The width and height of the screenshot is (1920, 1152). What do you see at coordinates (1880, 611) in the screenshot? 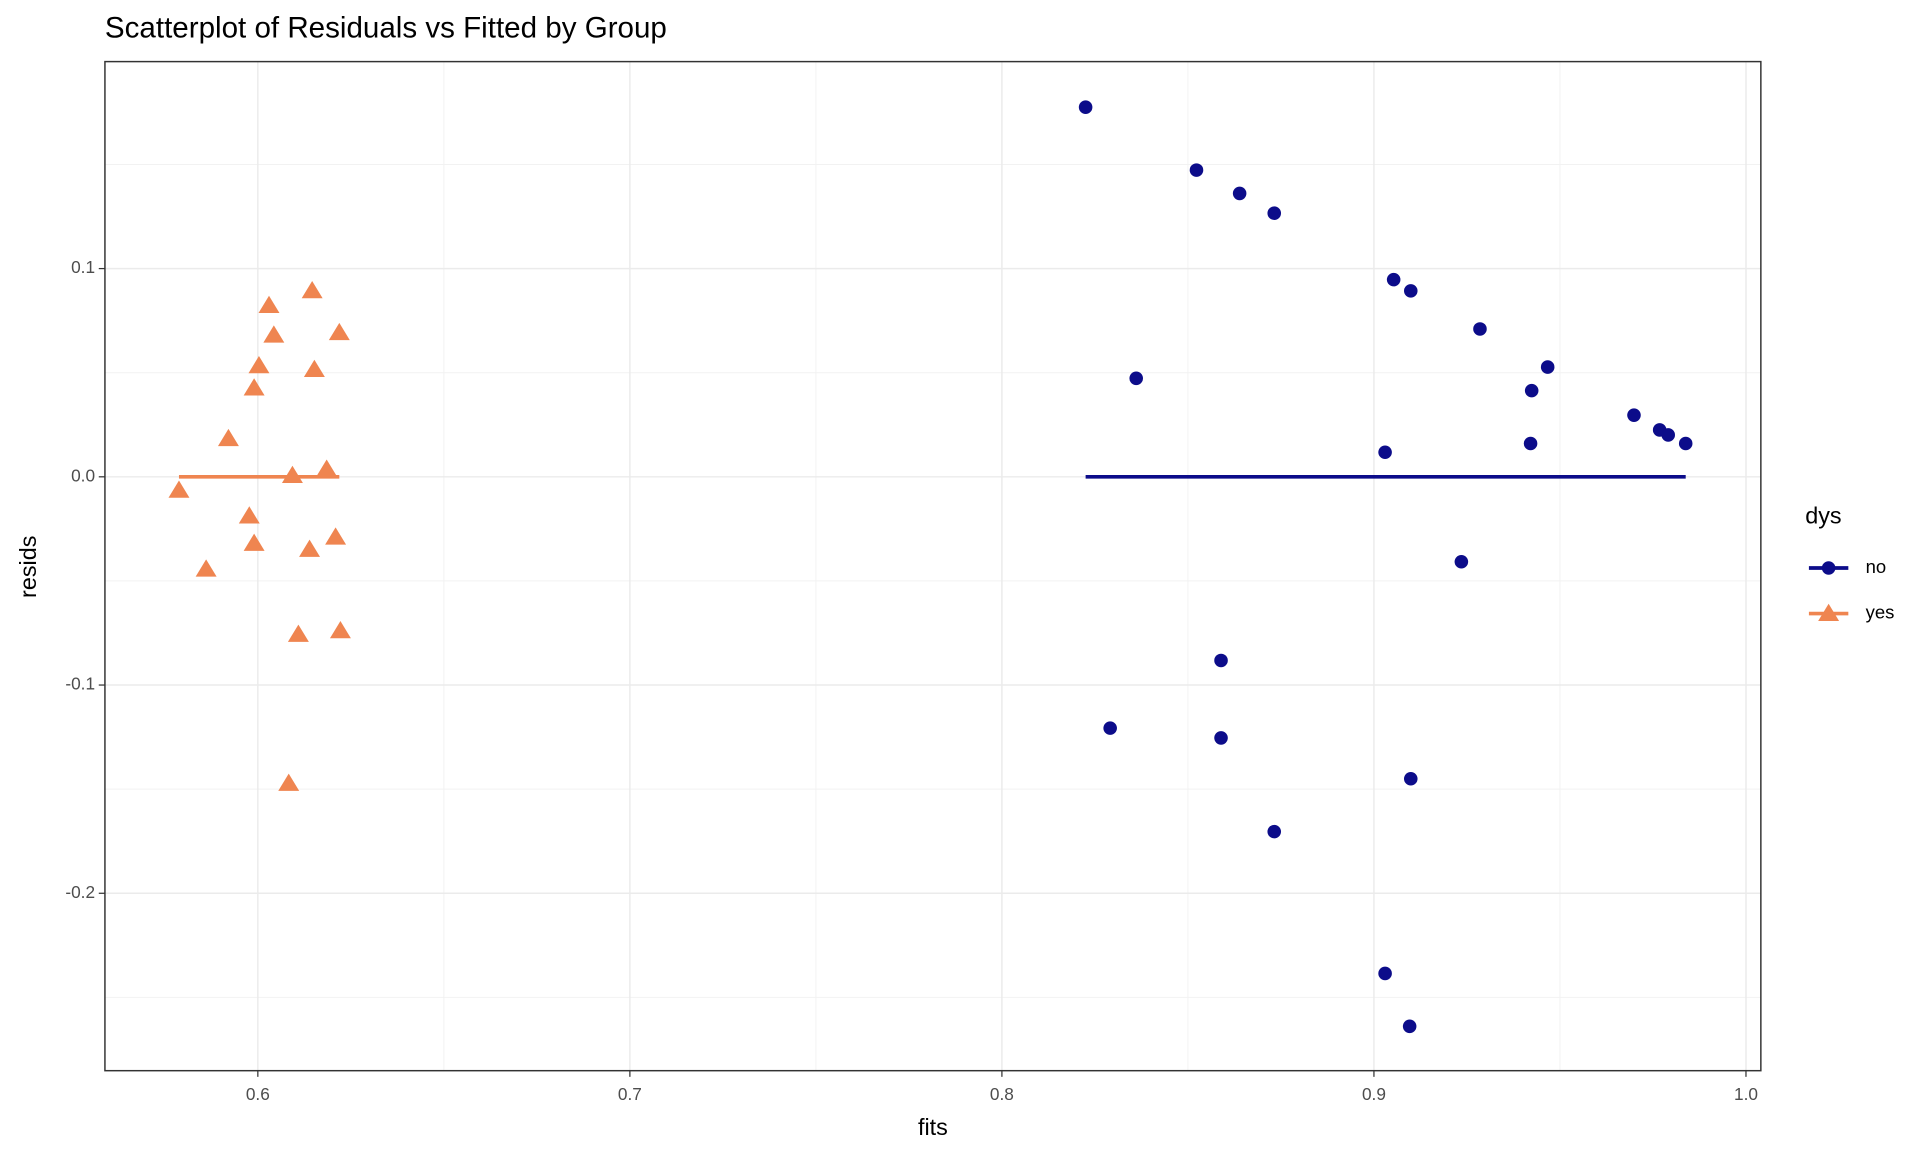
I see `legend-label: yes` at bounding box center [1880, 611].